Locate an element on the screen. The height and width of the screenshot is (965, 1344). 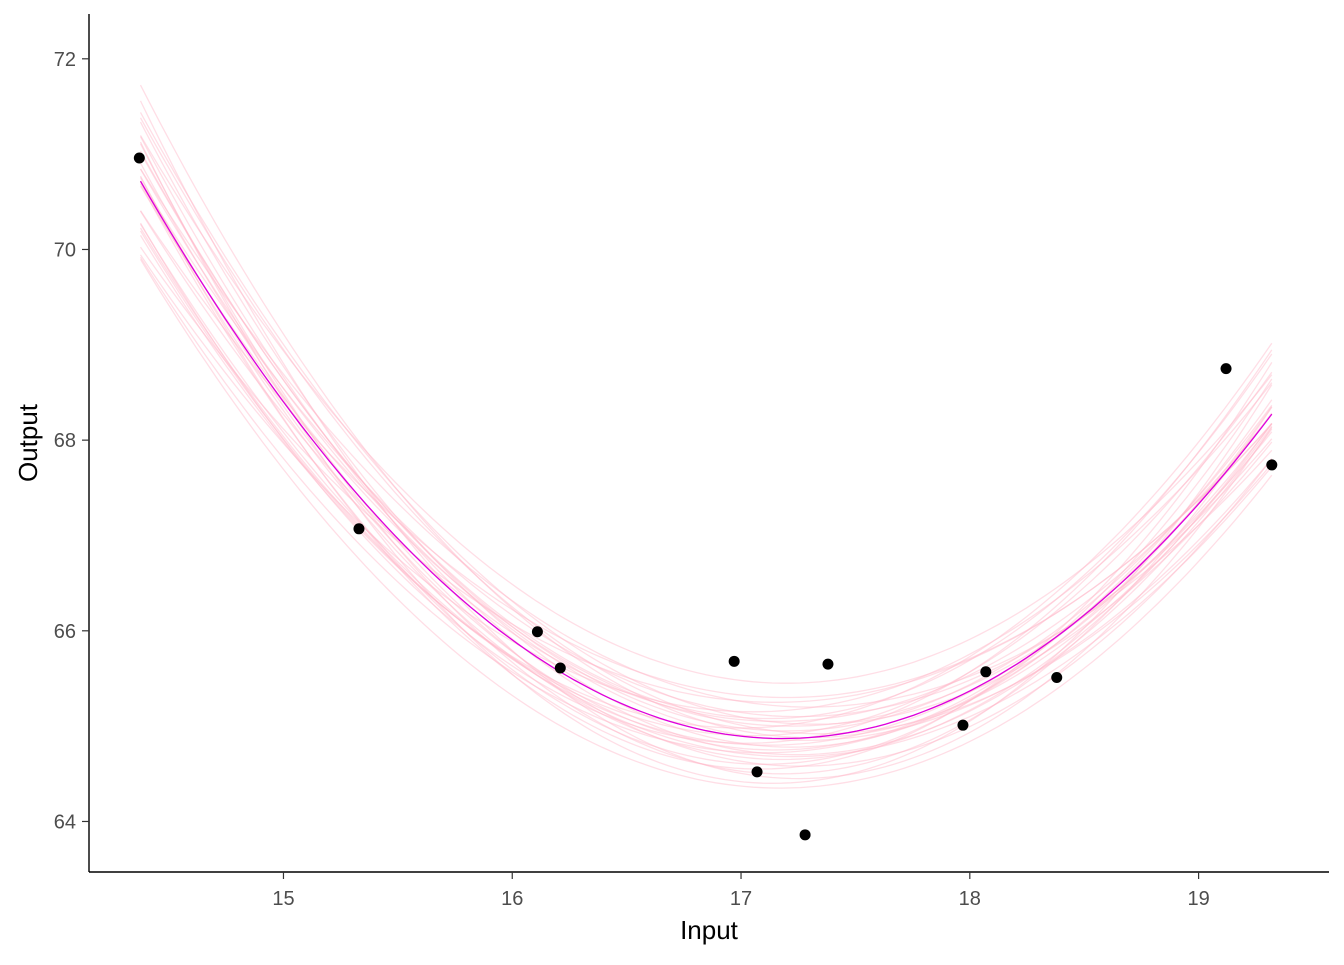
y-tick-label: 66 is located at coordinates (65, 632).